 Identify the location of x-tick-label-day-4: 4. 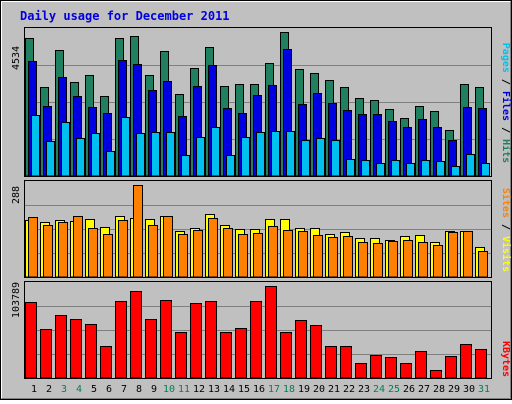
(79, 389).